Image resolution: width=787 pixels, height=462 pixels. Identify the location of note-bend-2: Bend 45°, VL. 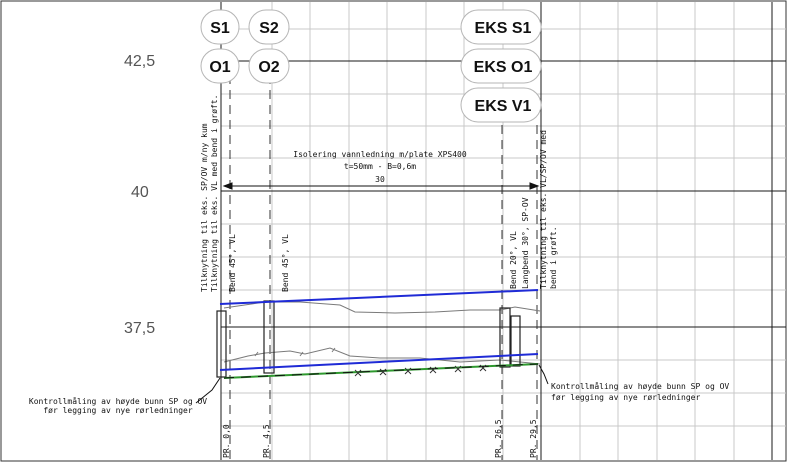
(285, 263).